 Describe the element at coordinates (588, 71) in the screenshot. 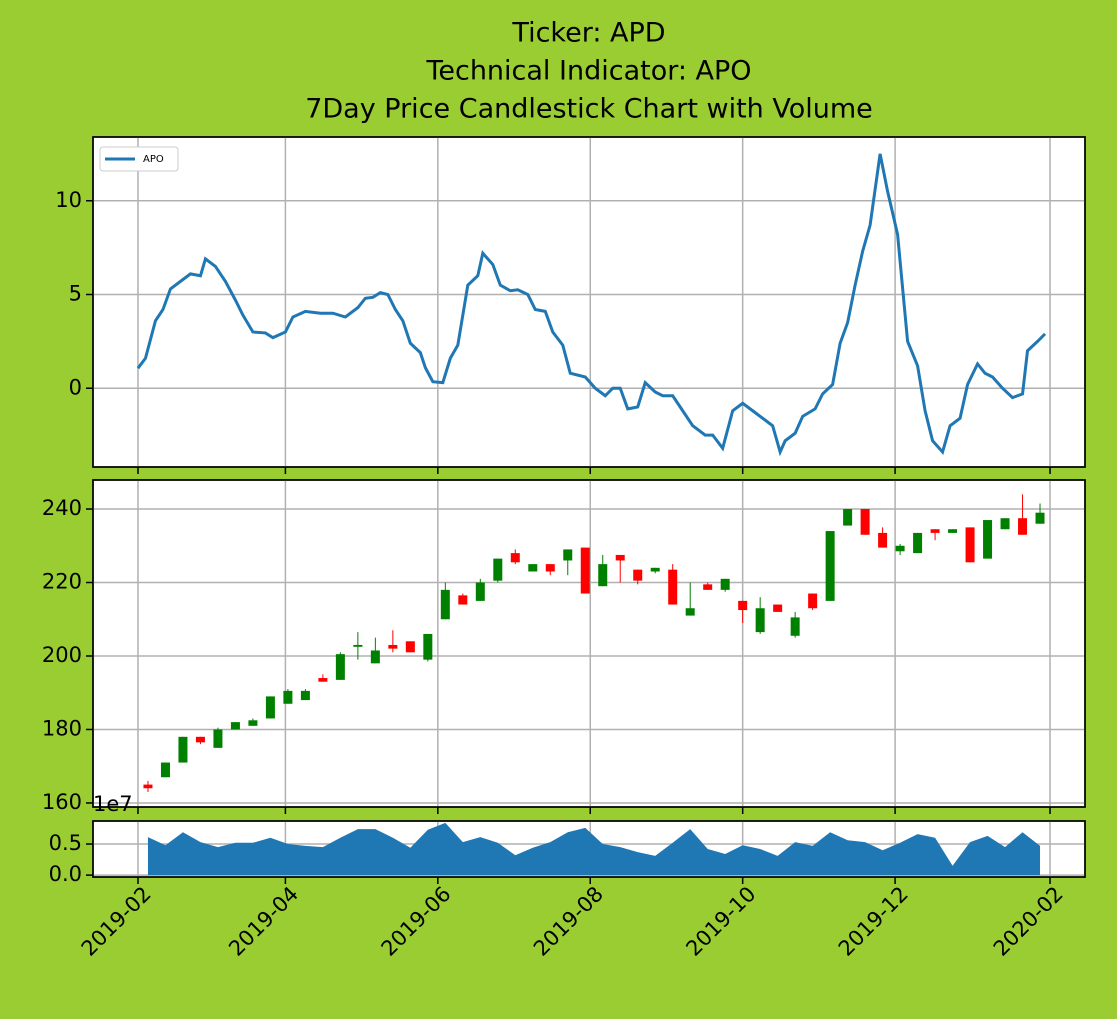

I see `chart-title: Technical Indicator: APO` at that location.